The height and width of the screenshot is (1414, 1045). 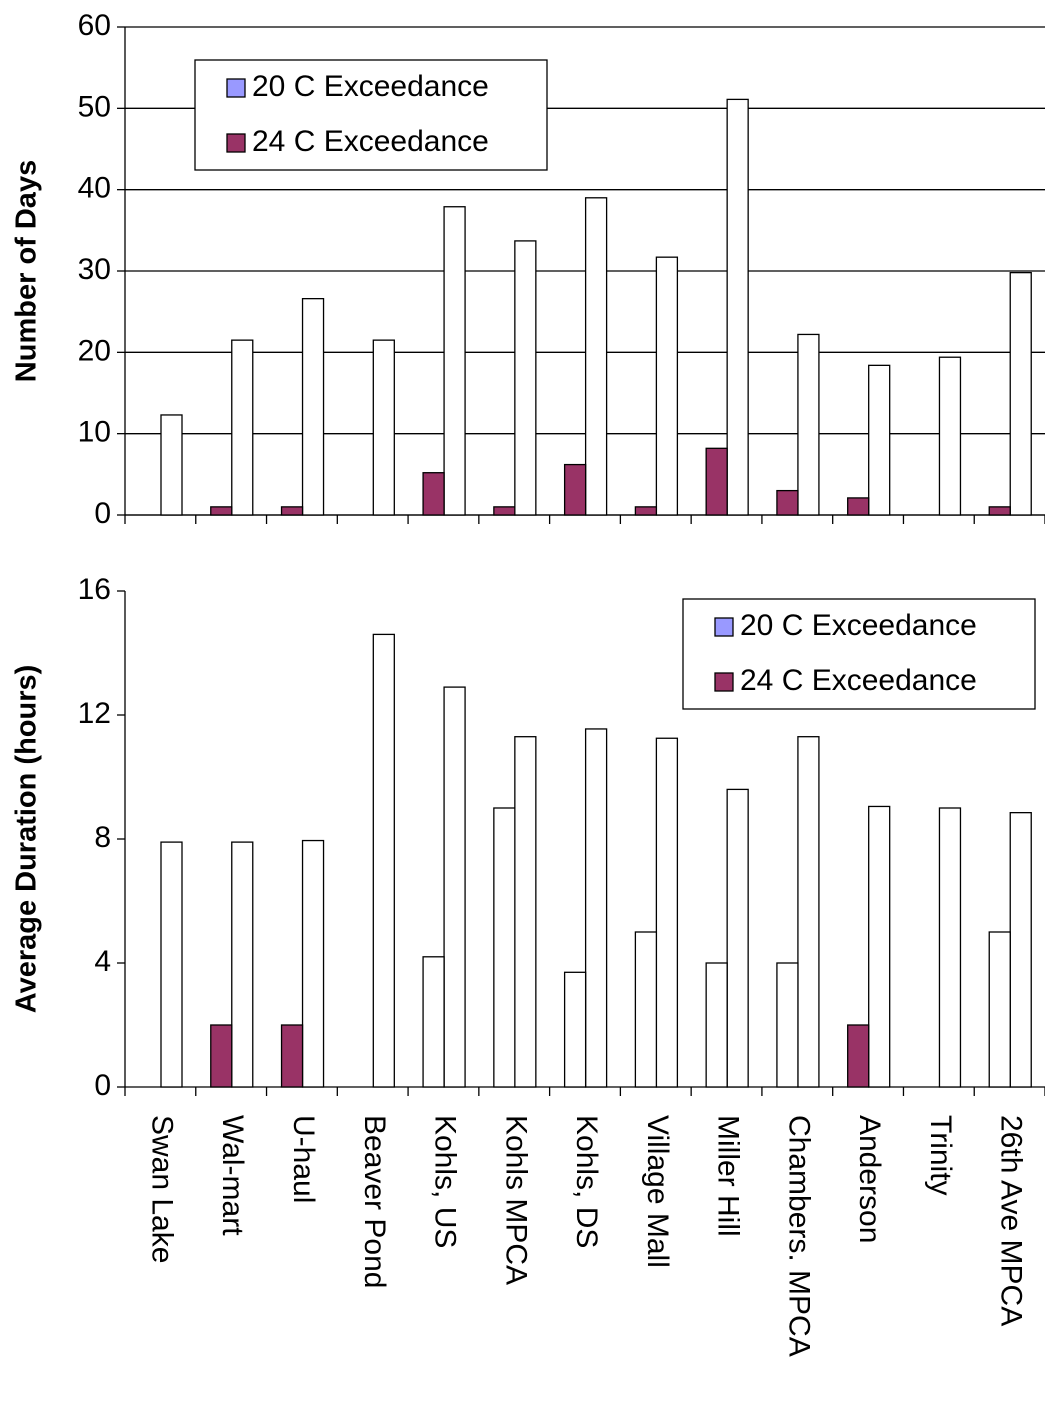 What do you see at coordinates (303, 1159) in the screenshot?
I see `x-tick-label: U-haul` at bounding box center [303, 1159].